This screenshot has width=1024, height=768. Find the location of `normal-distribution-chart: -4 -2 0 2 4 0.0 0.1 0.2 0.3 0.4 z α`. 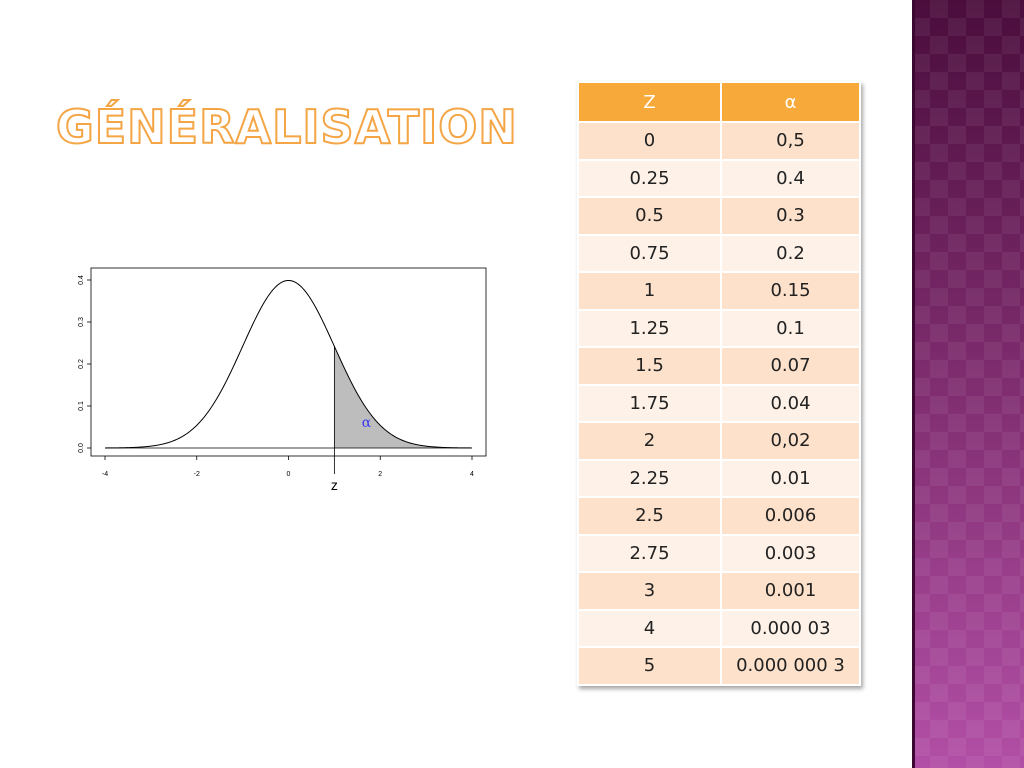

normal-distribution-chart: -4 -2 0 2 4 0.0 0.1 0.2 0.3 0.4 z α is located at coordinates (281, 382).